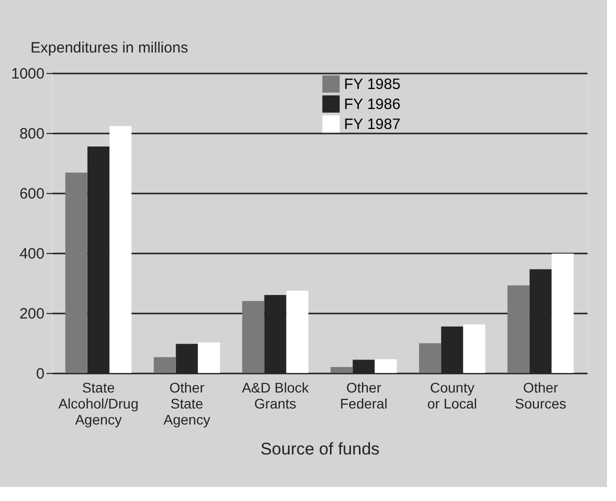 The width and height of the screenshot is (616, 501). I want to click on x-tick-label: Other State Agency, so click(187, 404).